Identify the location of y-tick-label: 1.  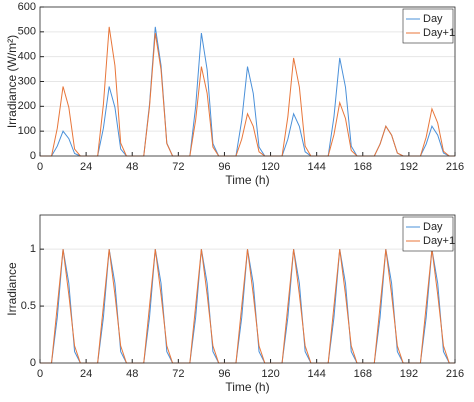
(33, 249).